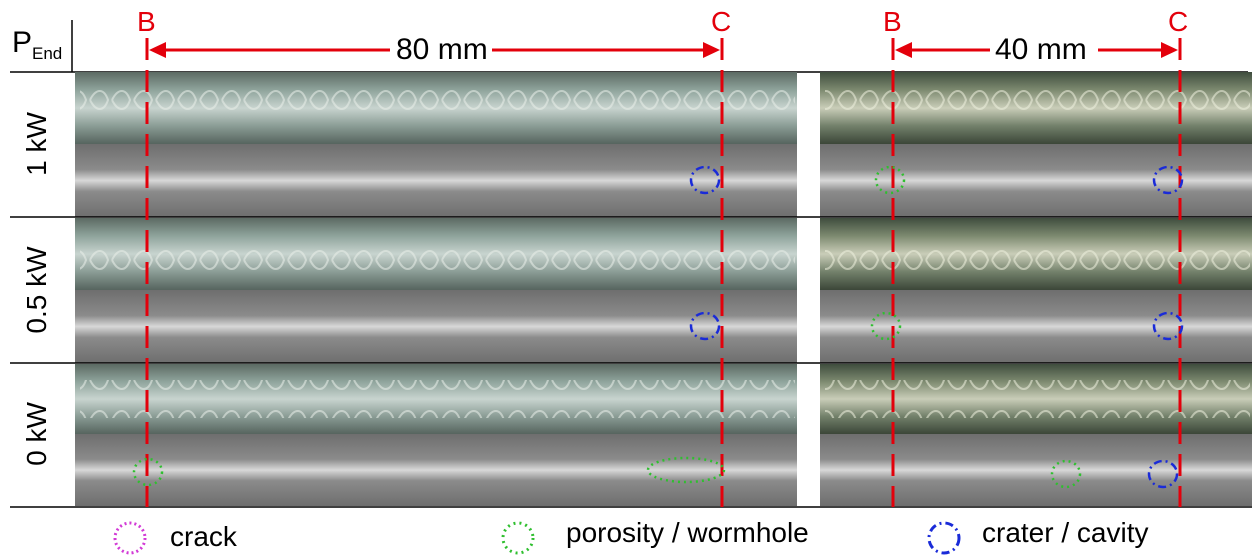 This screenshot has width=1252, height=556. I want to click on p-end-label: PEnd, so click(37, 45).